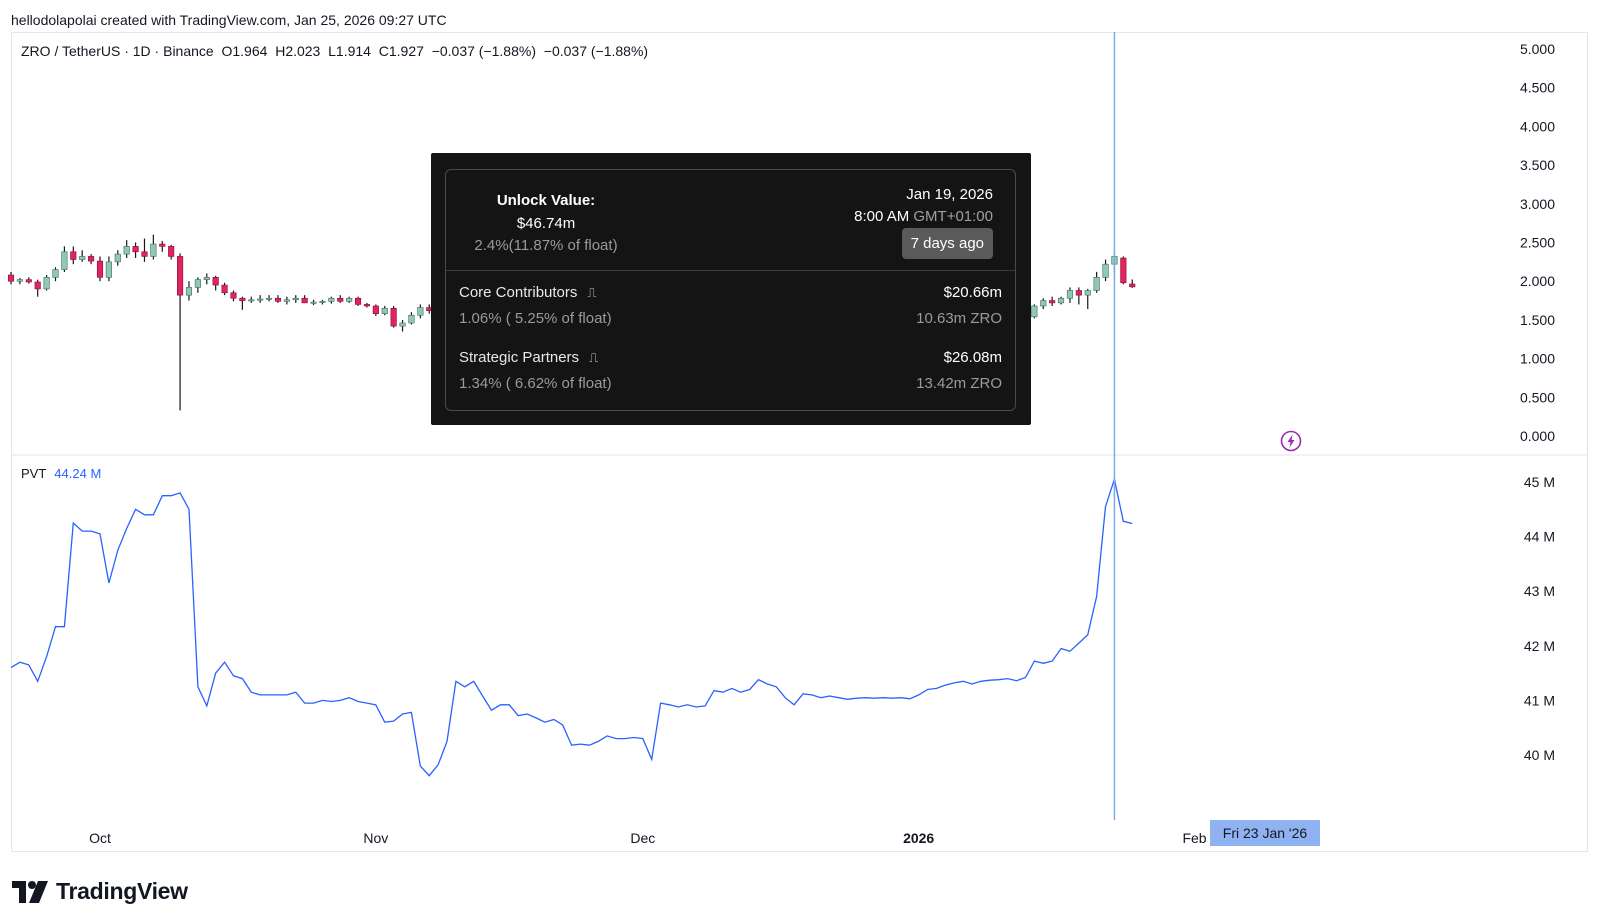  I want to click on symbol-name: ZRO / TetherUS · 1D · Binance, so click(117, 51).